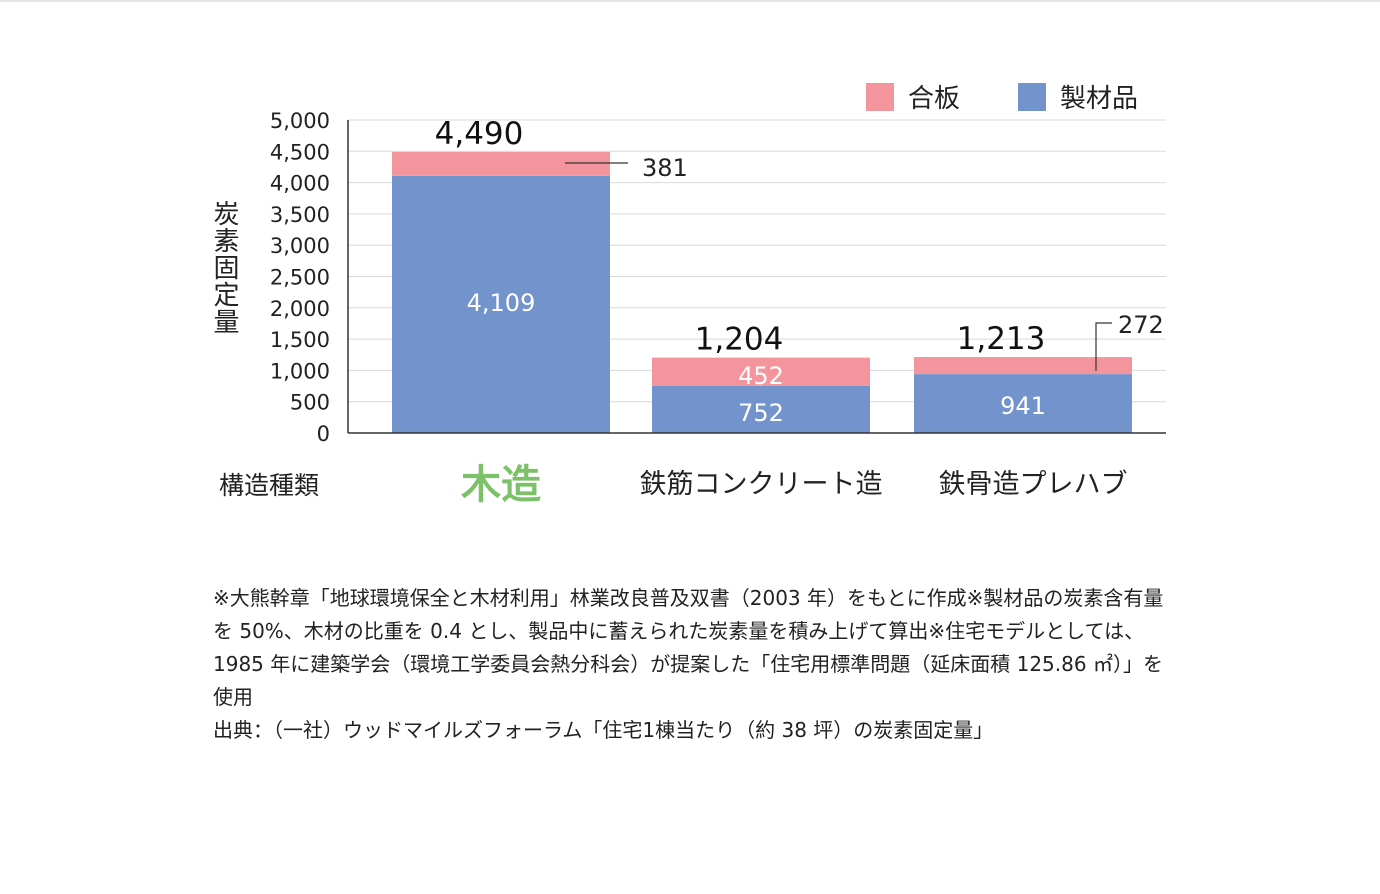 The width and height of the screenshot is (1380, 894). I want to click on data-label-lumber: 752, so click(761, 413).